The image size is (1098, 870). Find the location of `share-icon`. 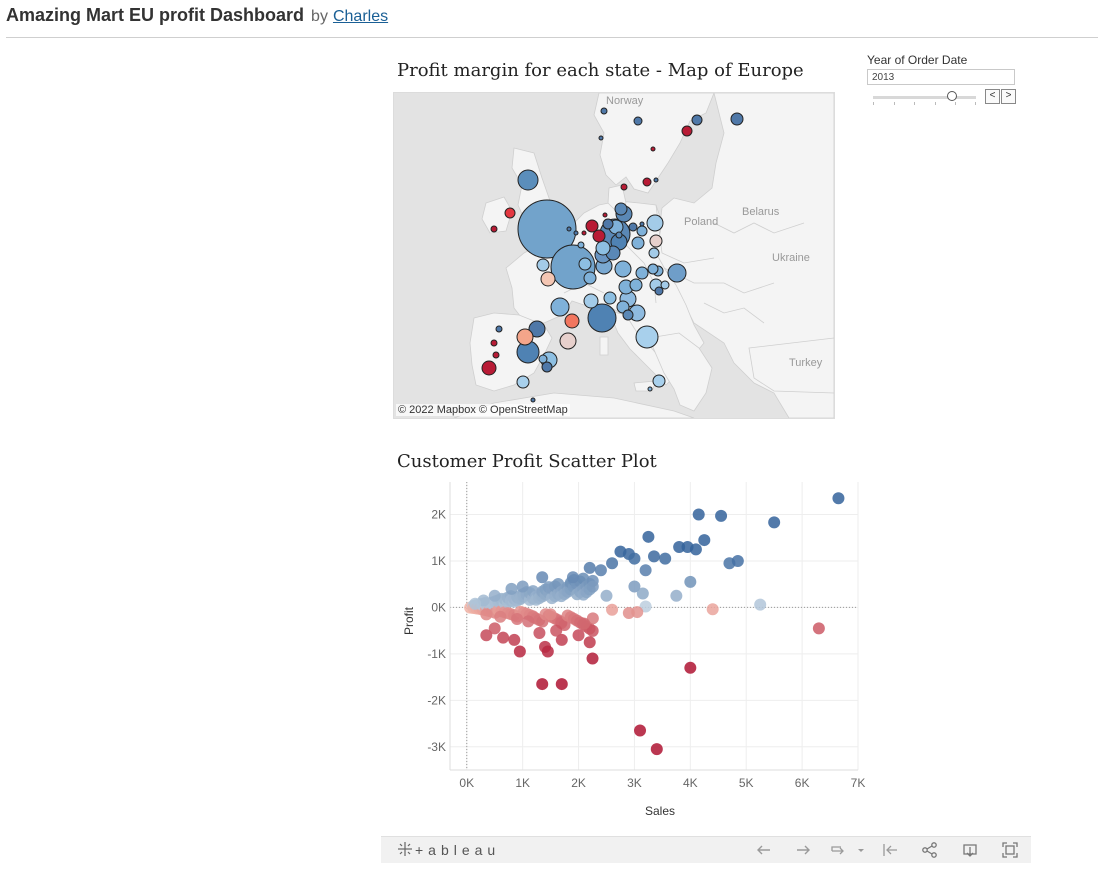

share-icon is located at coordinates (930, 850).